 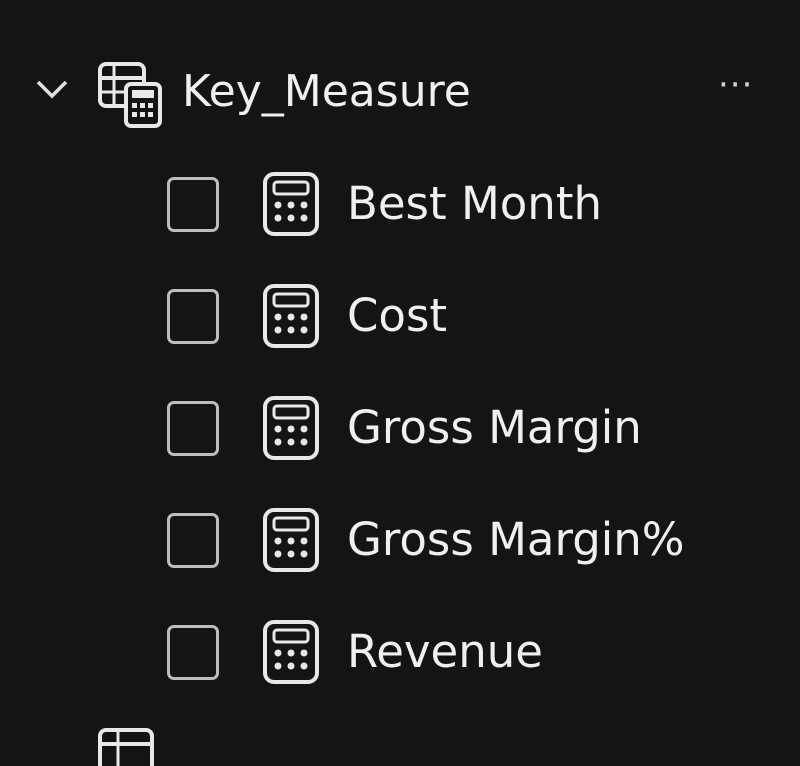 I want to click on measure-label: Cost, so click(x=397, y=315).